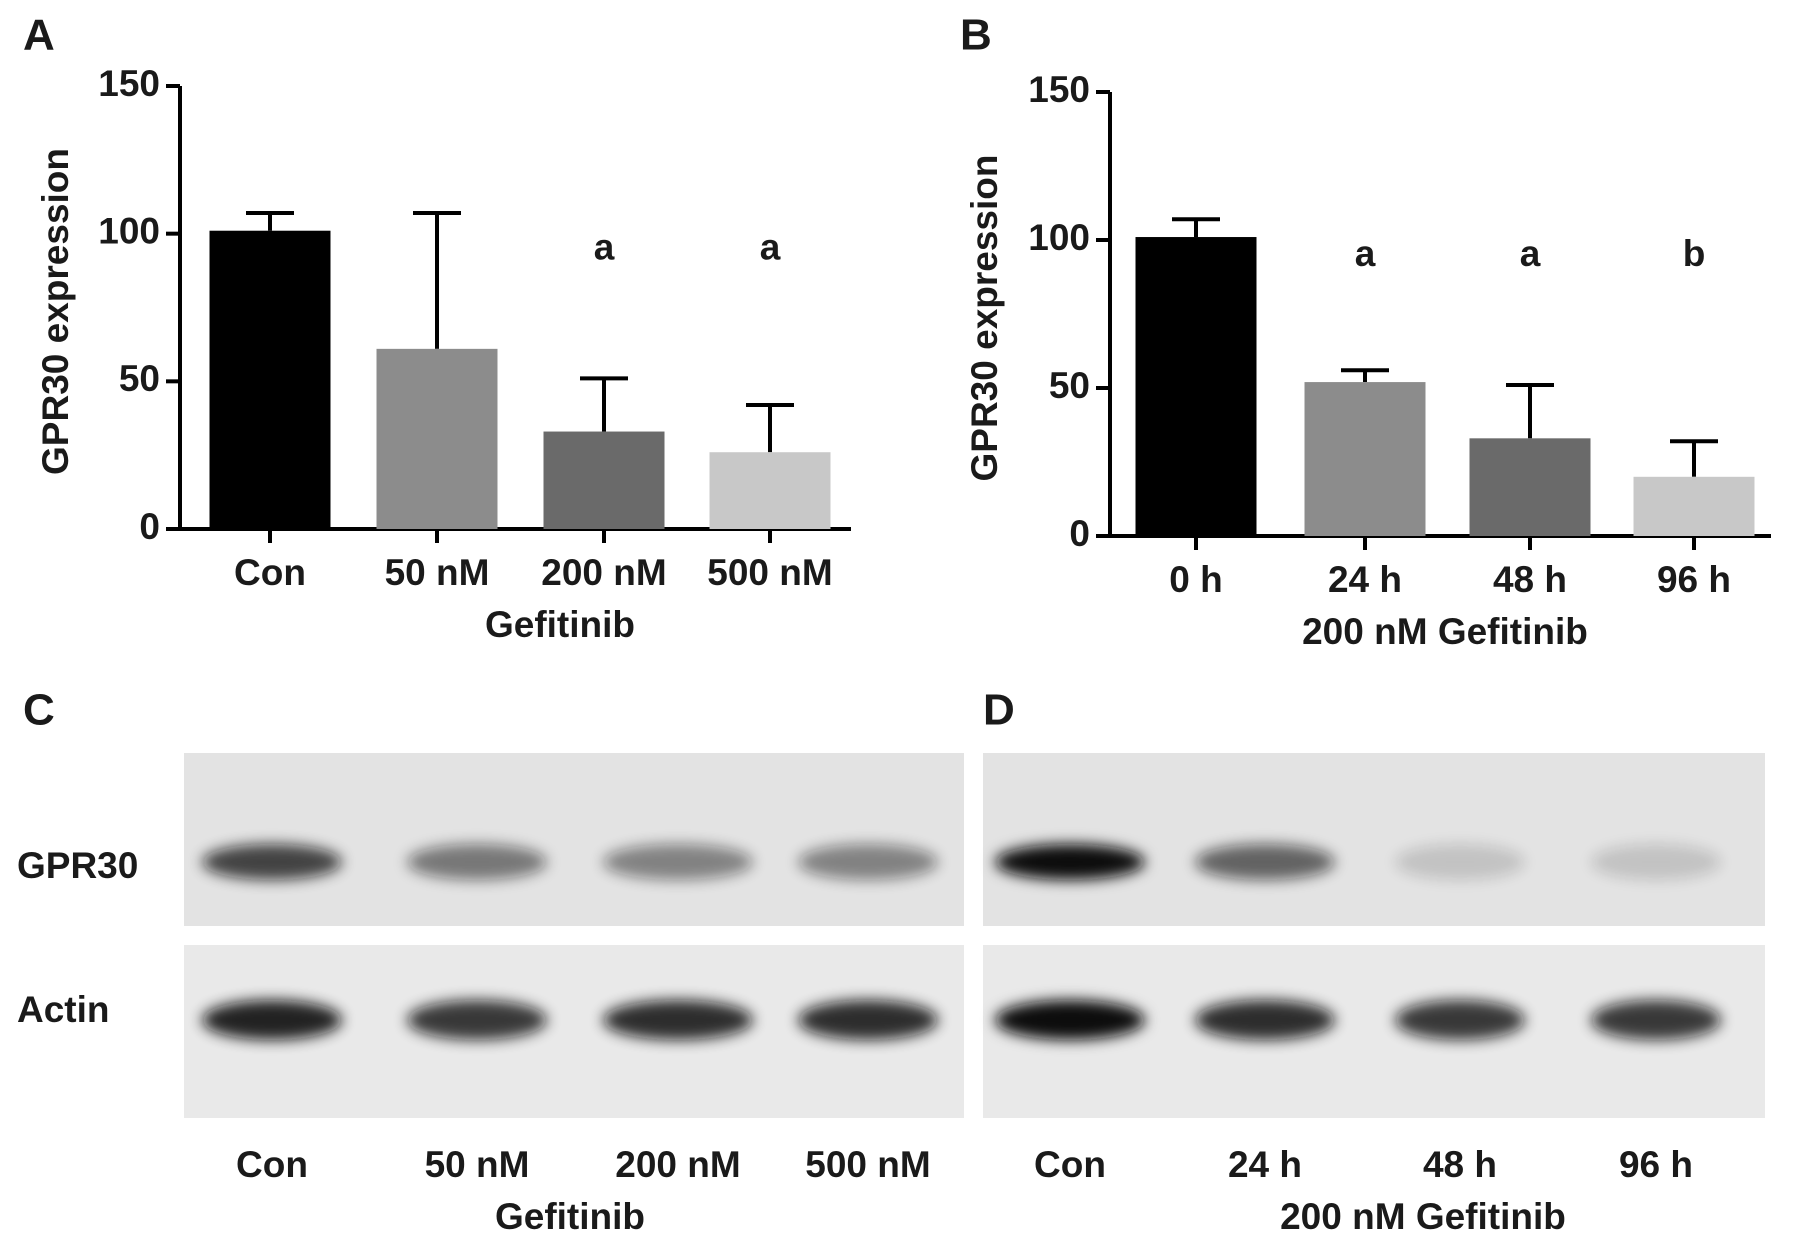 The height and width of the screenshot is (1248, 1795). I want to click on x-tick-label: 24 h, so click(1365, 579).